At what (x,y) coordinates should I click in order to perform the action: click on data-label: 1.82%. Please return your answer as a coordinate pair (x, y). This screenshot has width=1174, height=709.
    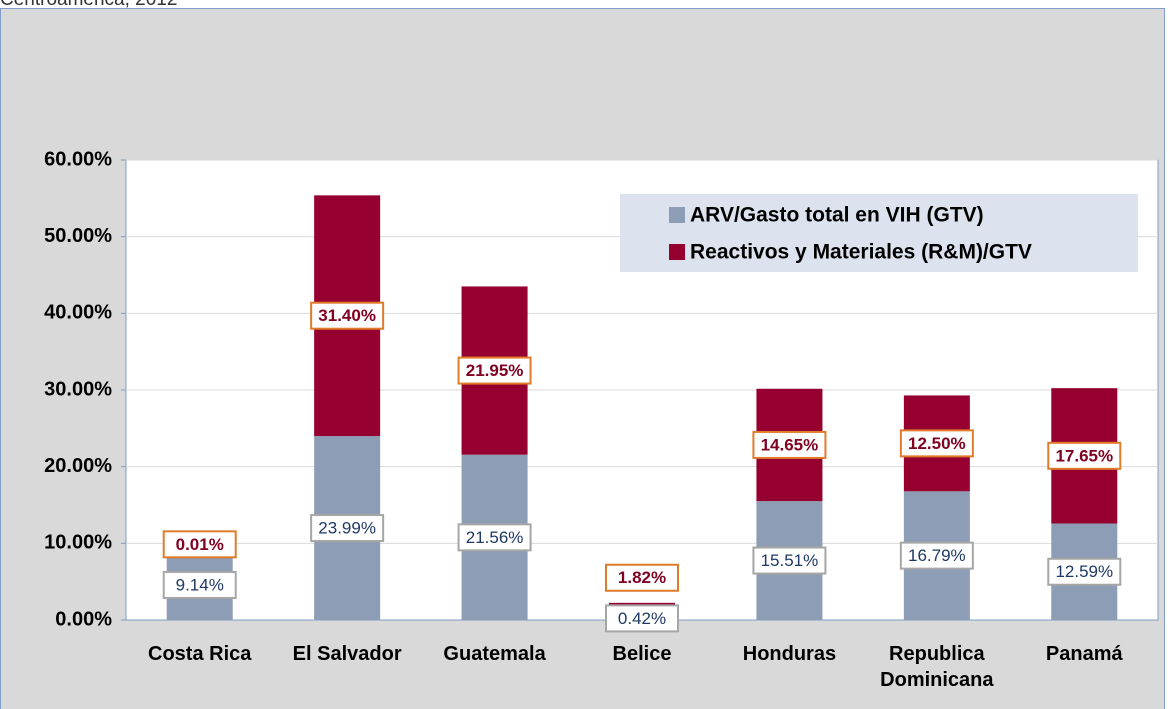
    Looking at the image, I should click on (642, 577).